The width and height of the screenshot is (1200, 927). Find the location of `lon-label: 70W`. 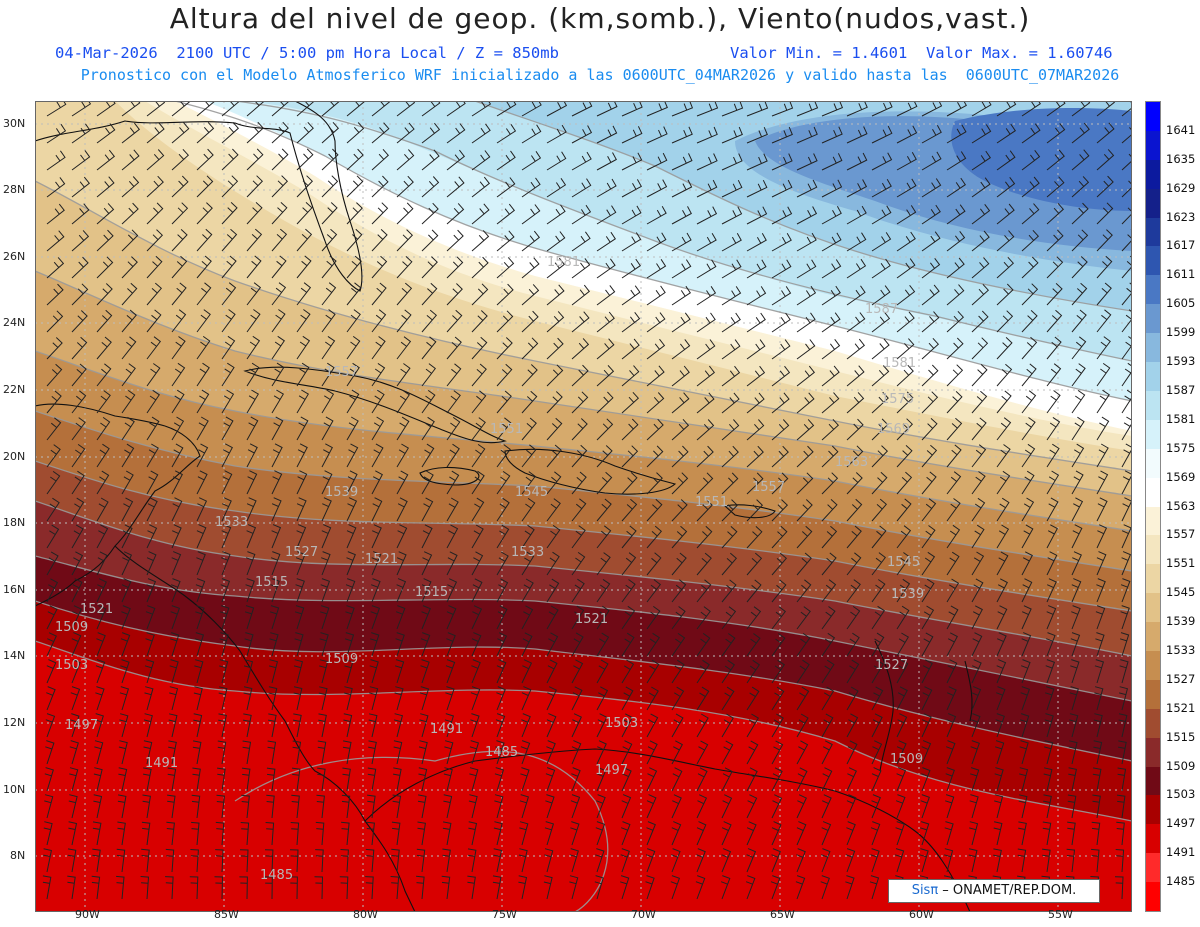

lon-label: 70W is located at coordinates (643, 914).